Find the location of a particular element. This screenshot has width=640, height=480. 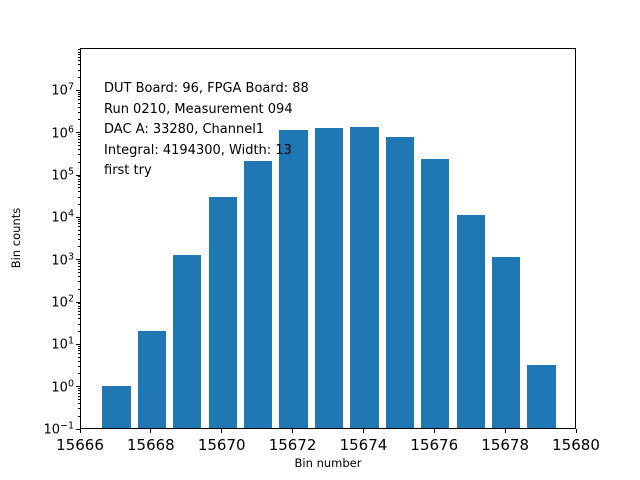

x-tick-label: 15668 is located at coordinates (150, 445).